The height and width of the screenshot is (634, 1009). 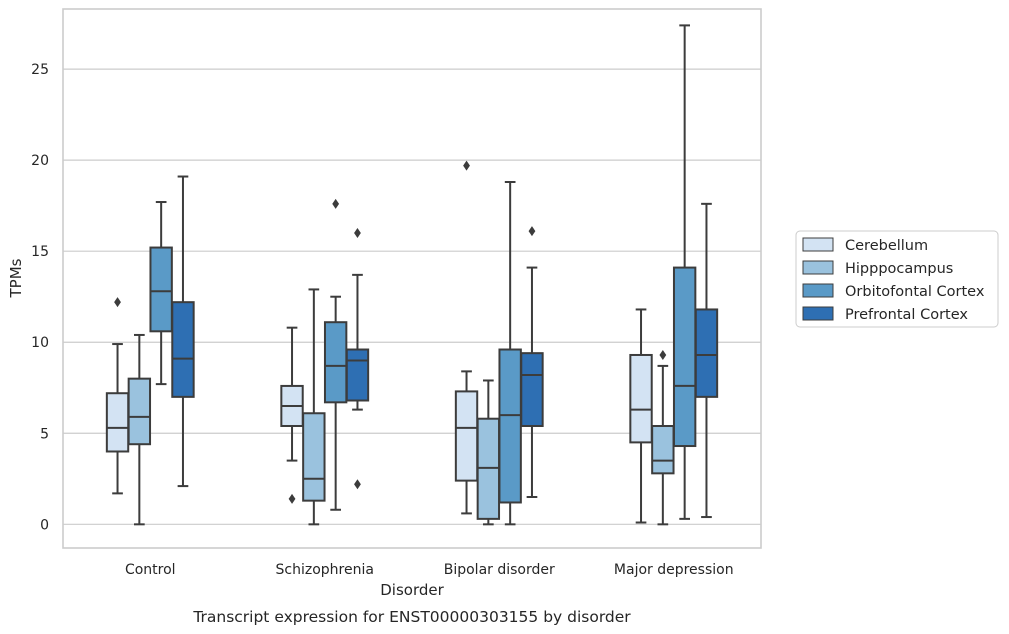 I want to click on y-tick-label: 25, so click(x=40, y=70).